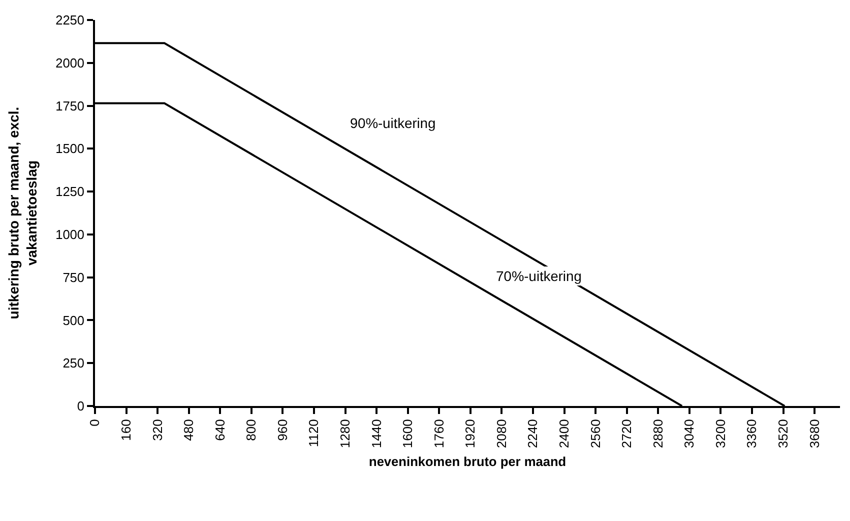 The width and height of the screenshot is (850, 521). I want to click on x-tick-label: 3200, so click(720, 433).